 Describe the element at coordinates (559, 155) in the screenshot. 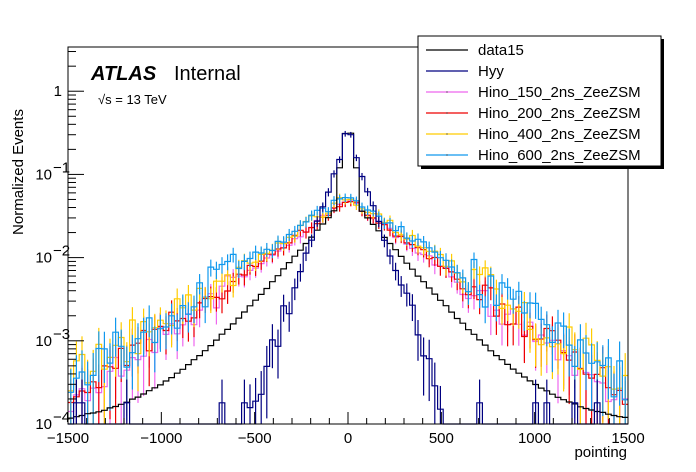

I see `legend-label: Hino_600_2ns_ZeeZSM` at that location.